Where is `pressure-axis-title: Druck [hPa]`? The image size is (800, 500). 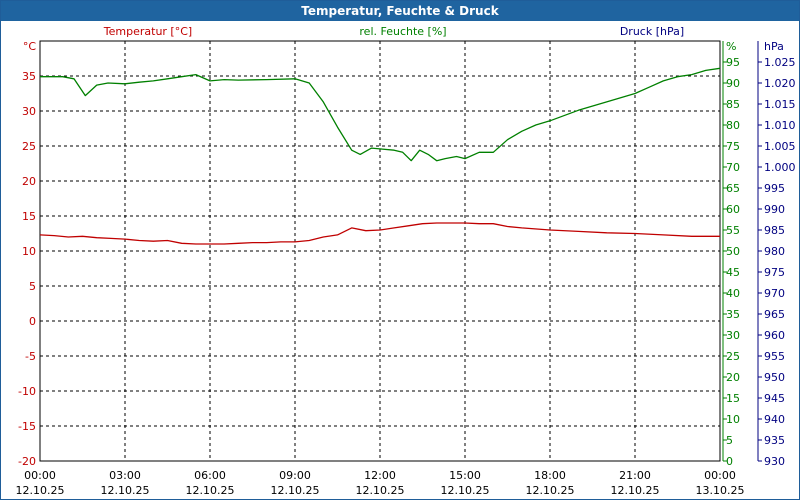
pressure-axis-title: Druck [hPa] is located at coordinates (652, 31).